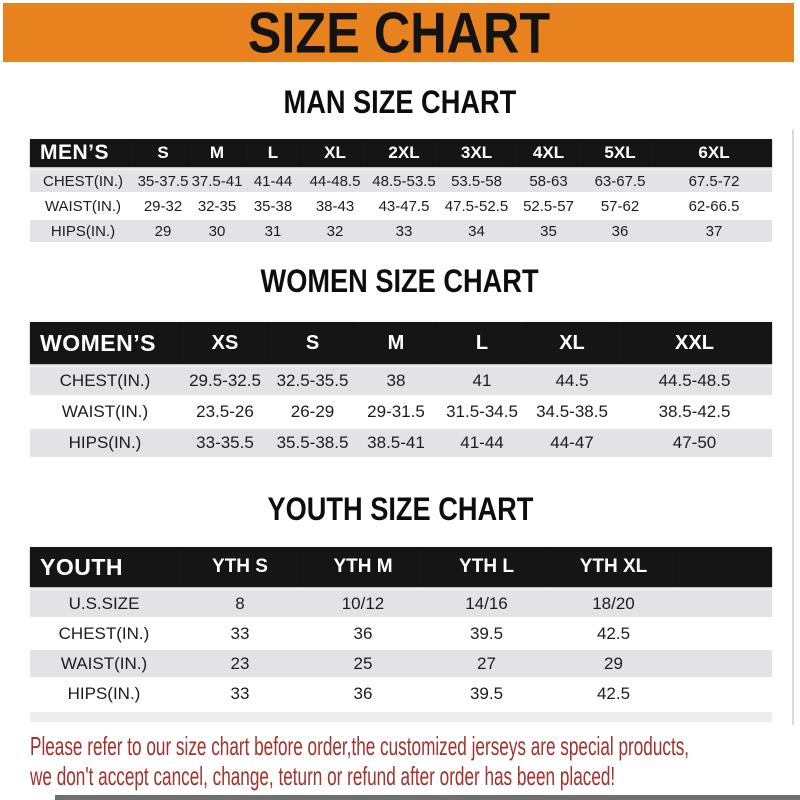 Image resolution: width=800 pixels, height=800 pixels. I want to click on size-value-cell: 29, so click(613, 663).